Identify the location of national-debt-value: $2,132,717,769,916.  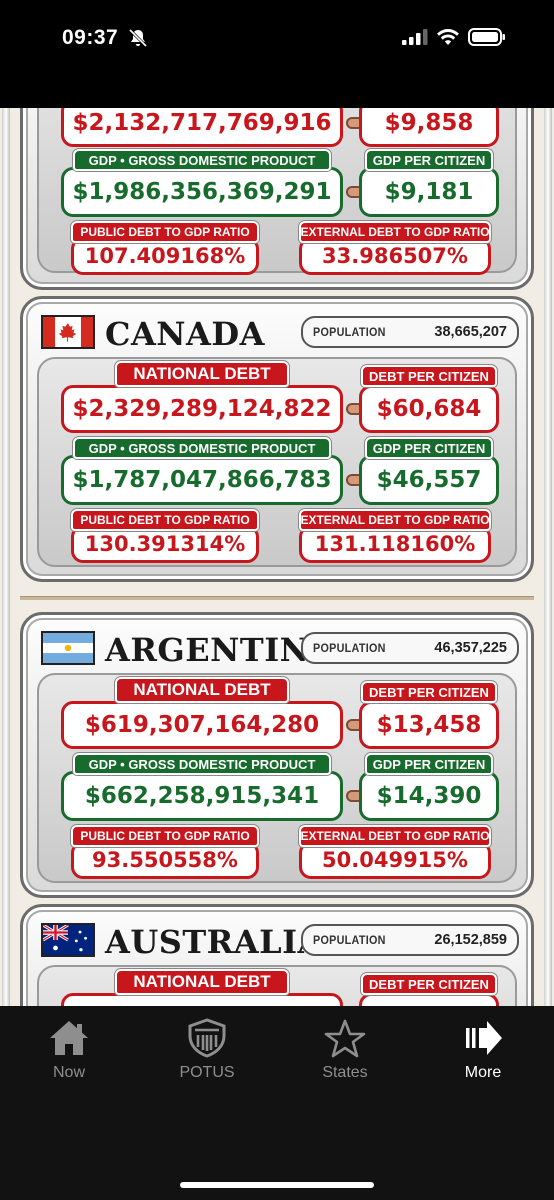
(202, 127).